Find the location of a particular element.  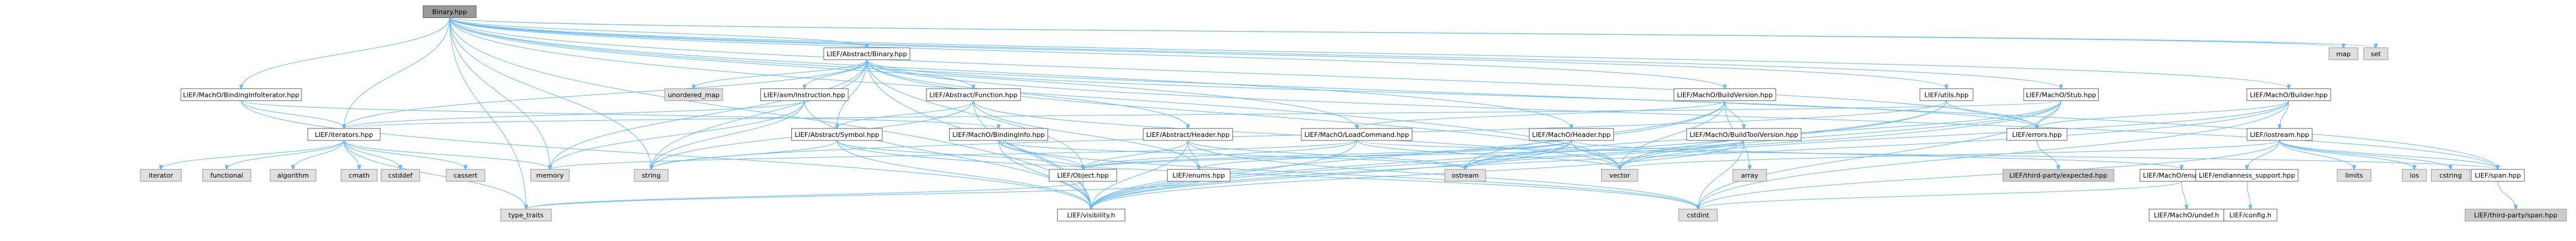

node-tp_span: LIEF/third-party/span.hpp is located at coordinates (2515, 215).